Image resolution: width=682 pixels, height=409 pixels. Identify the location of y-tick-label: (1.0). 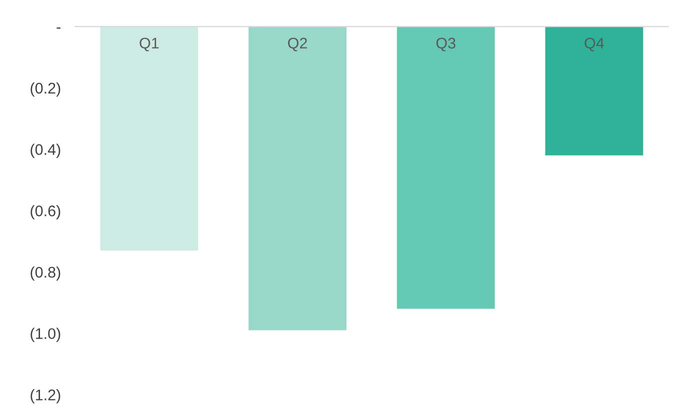
(45, 335).